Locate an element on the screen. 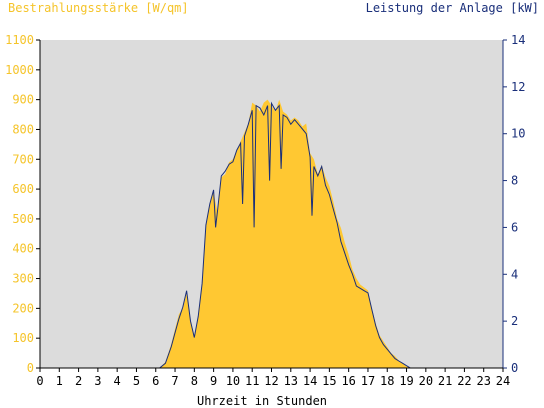  left-tick-label: 700 is located at coordinates (23, 159).